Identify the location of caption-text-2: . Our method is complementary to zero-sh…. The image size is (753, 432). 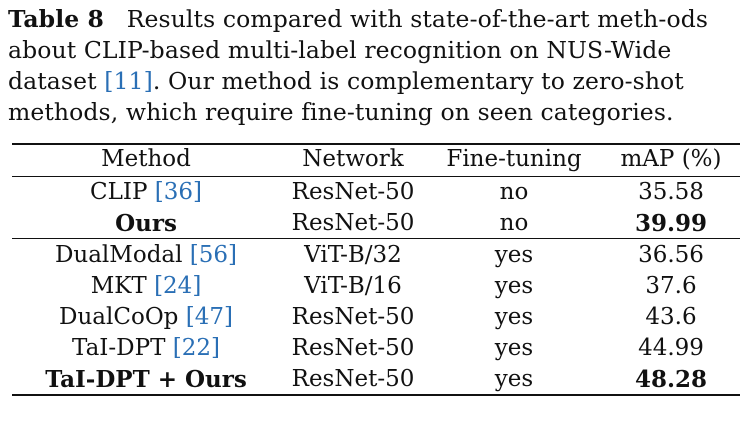
(346, 96).